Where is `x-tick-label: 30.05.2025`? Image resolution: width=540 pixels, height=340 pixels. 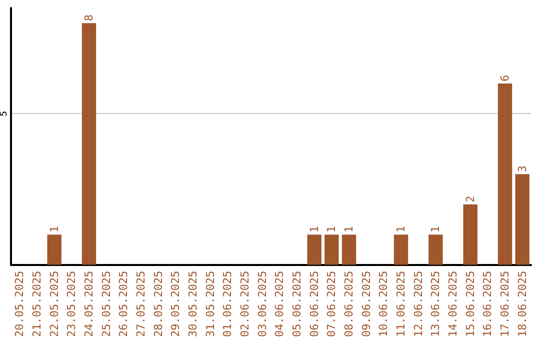
x-tick-label: 30.05.2025 is located at coordinates (193, 304).